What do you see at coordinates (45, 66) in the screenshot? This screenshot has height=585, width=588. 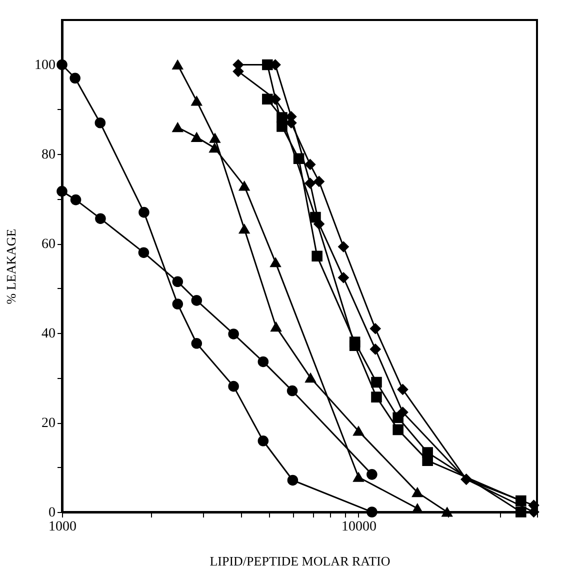 I see `y-tick-label: 100` at bounding box center [45, 66].